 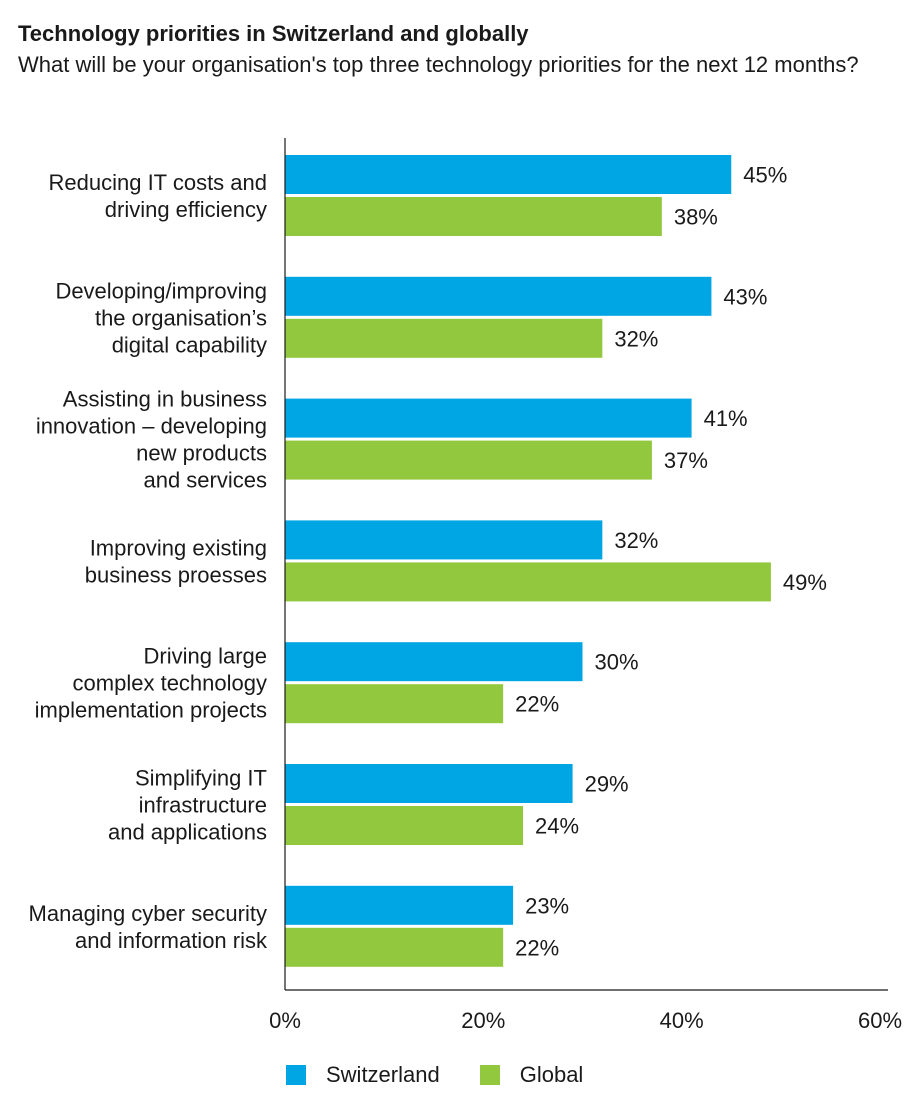 I want to click on data-label-switzerland: 45%, so click(x=765, y=175).